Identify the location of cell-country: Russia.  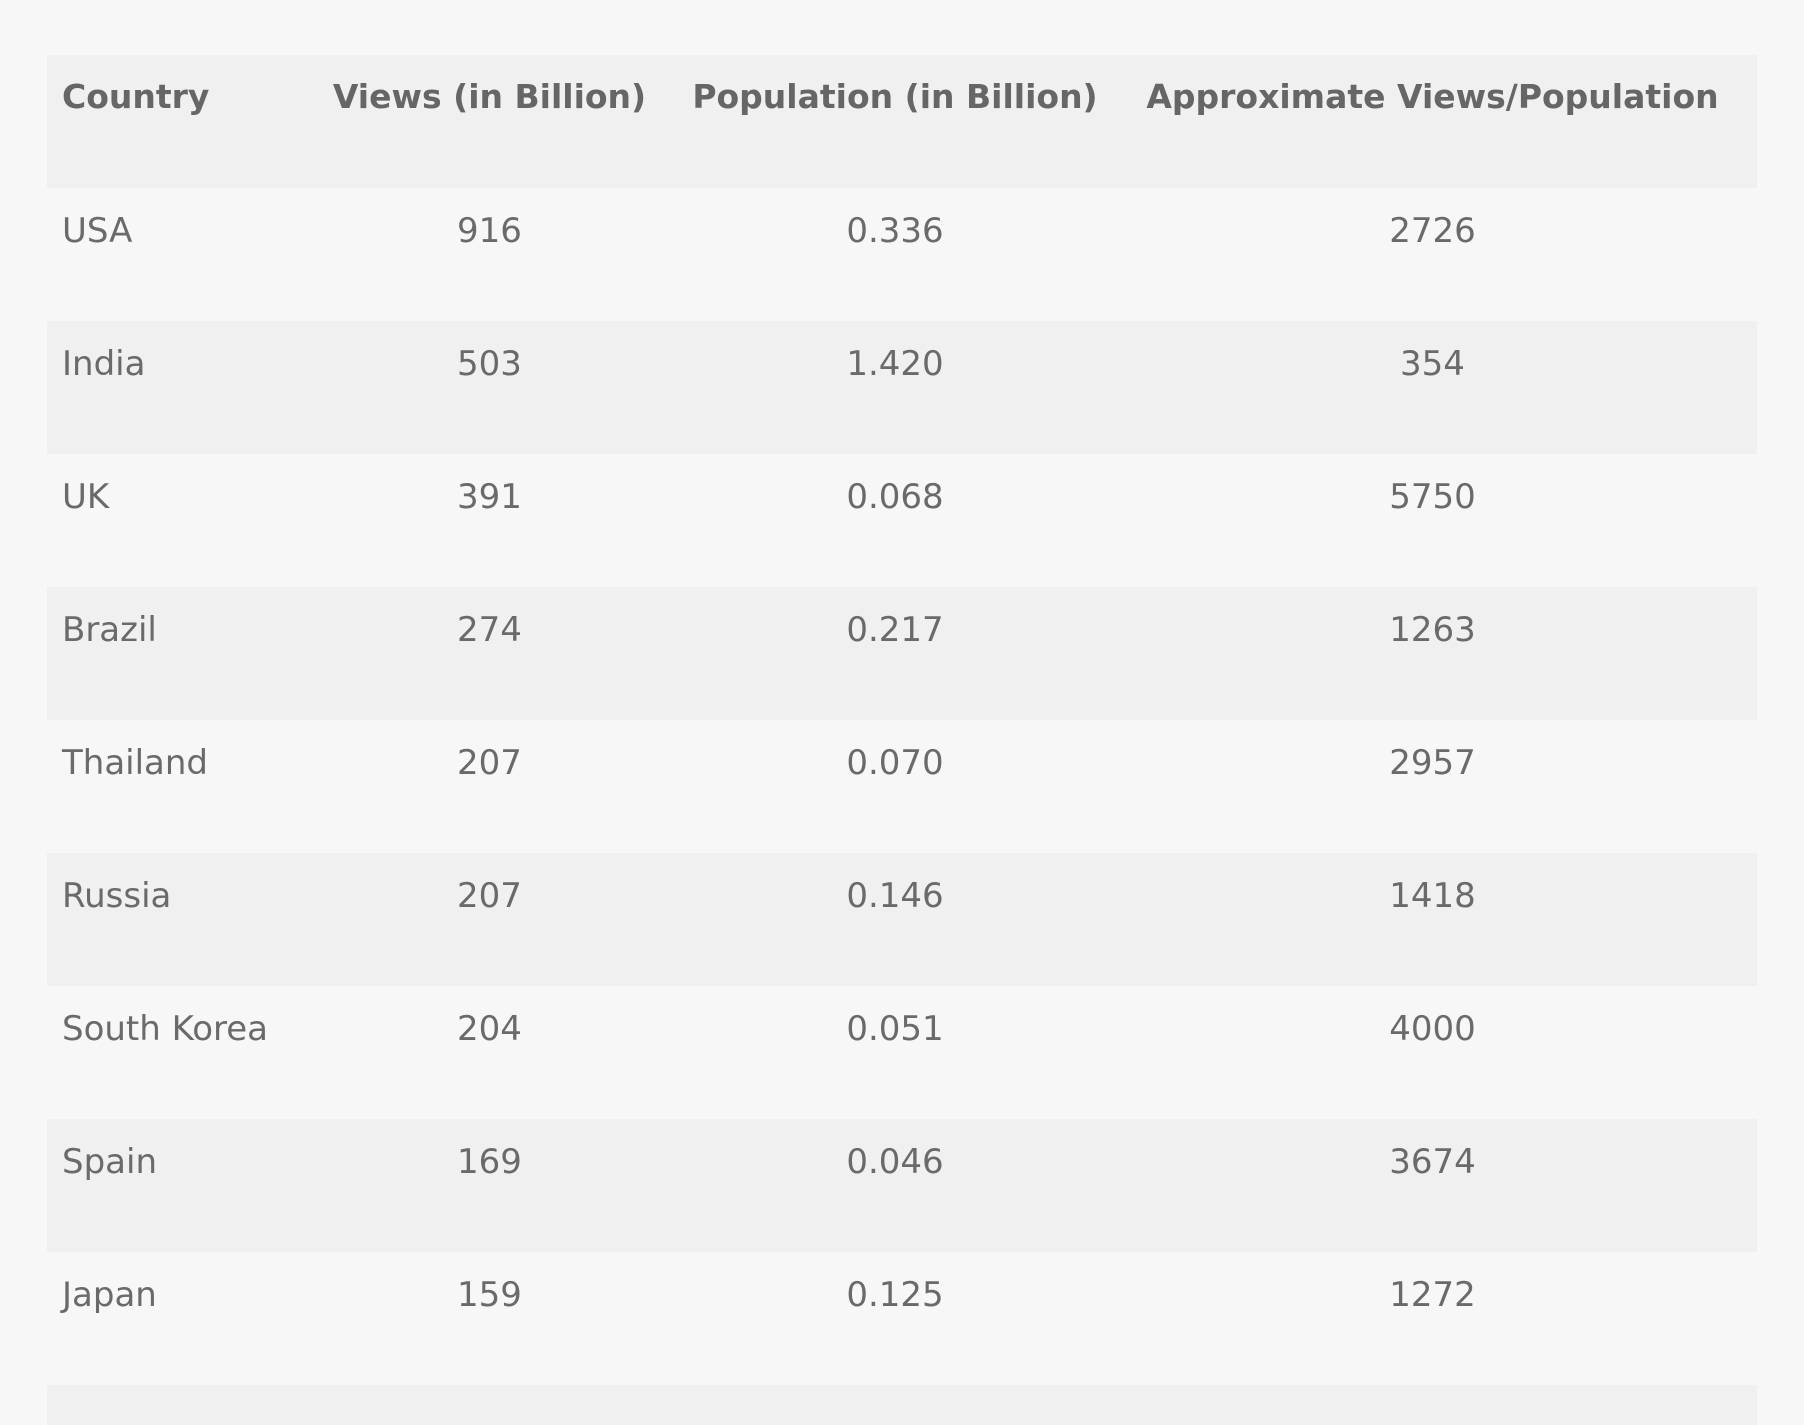
(172, 919).